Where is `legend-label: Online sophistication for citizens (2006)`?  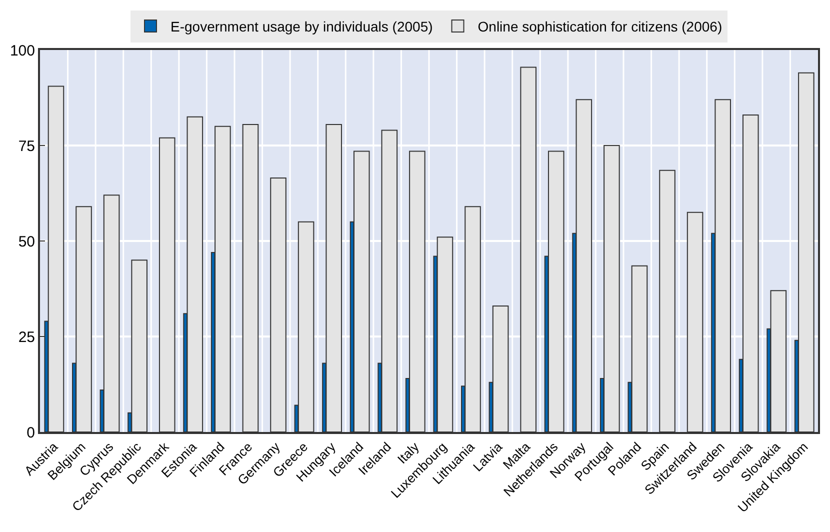
legend-label: Online sophistication for citizens (2006) is located at coordinates (600, 26).